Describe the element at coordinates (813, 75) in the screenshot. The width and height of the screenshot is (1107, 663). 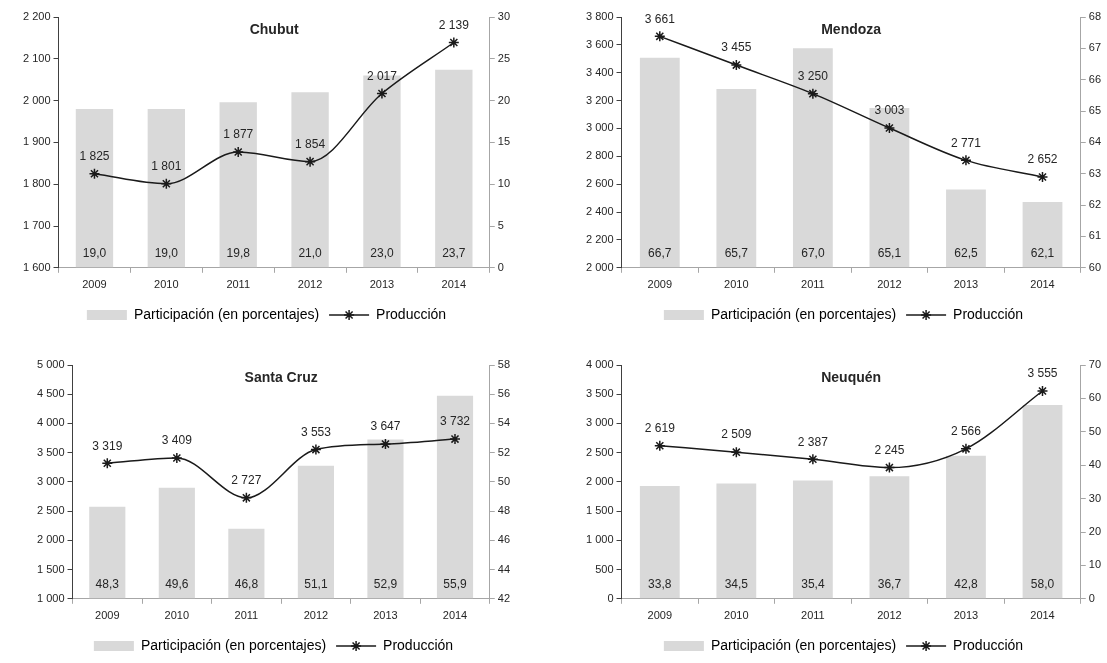
I see `data-label: 3 250` at that location.